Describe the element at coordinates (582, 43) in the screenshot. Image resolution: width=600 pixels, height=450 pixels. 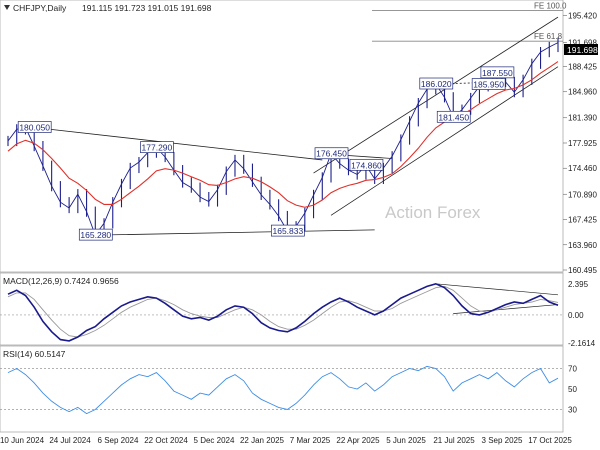
I see `price-axis-label: 191.698` at that location.